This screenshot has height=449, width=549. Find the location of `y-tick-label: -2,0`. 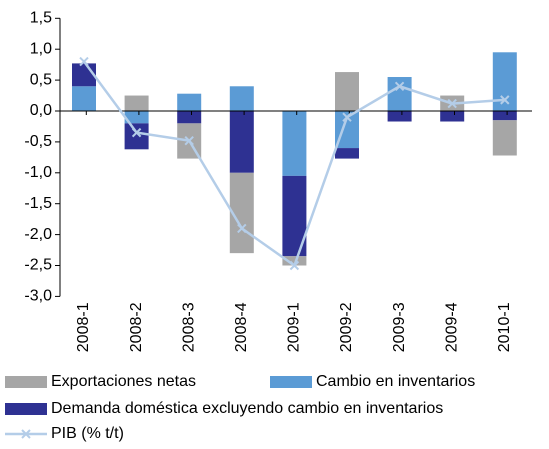

y-tick-label: -2,0 is located at coordinates (38, 234).